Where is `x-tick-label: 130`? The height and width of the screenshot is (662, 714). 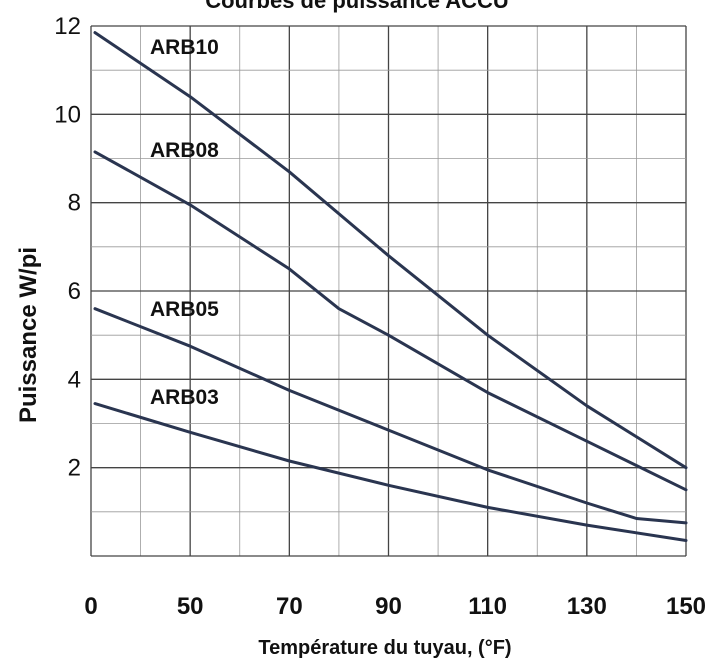 x-tick-label: 130 is located at coordinates (587, 606).